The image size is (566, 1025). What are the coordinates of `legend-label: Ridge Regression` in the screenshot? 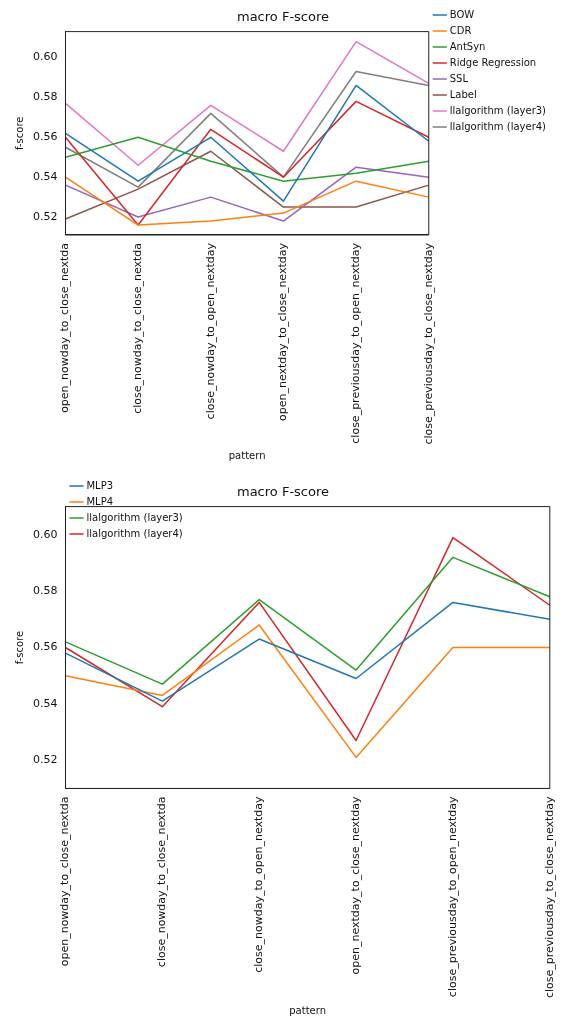 It's located at (493, 62).